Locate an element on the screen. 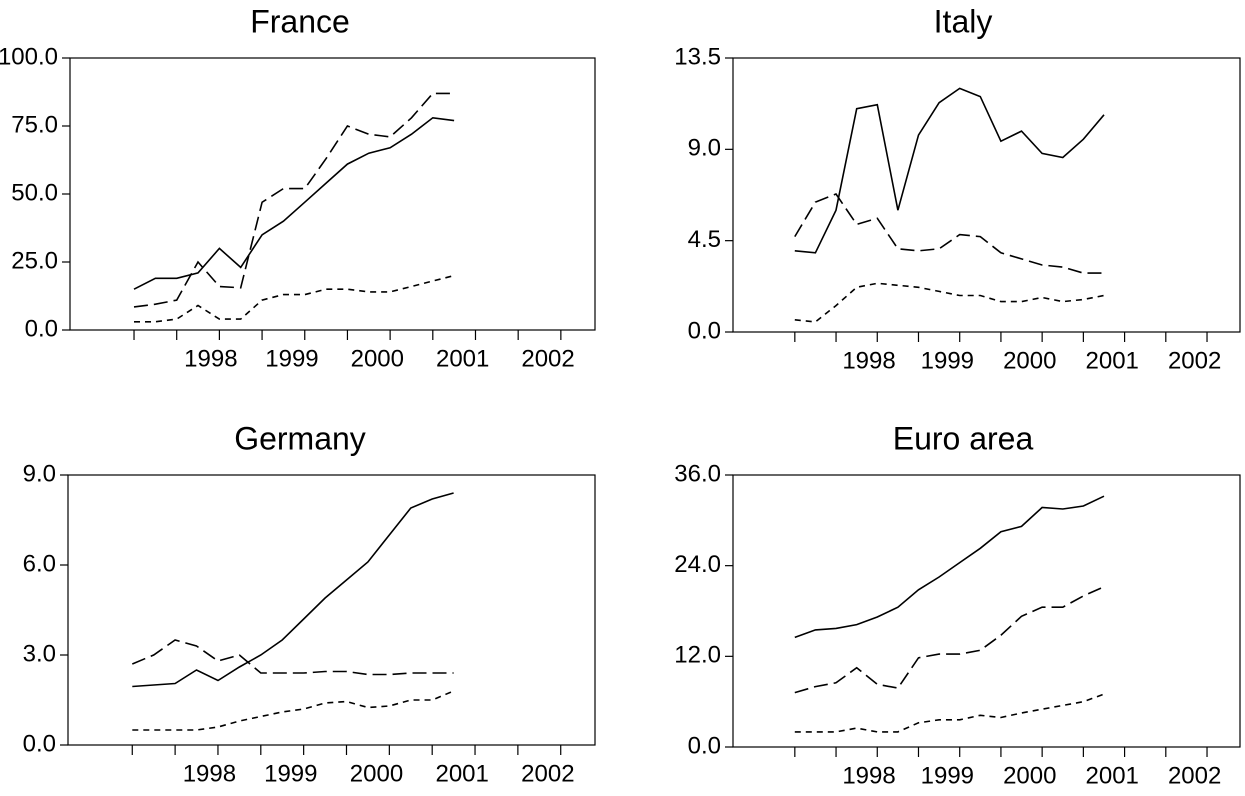  y-tick-label: 3.0 is located at coordinates (39, 653).